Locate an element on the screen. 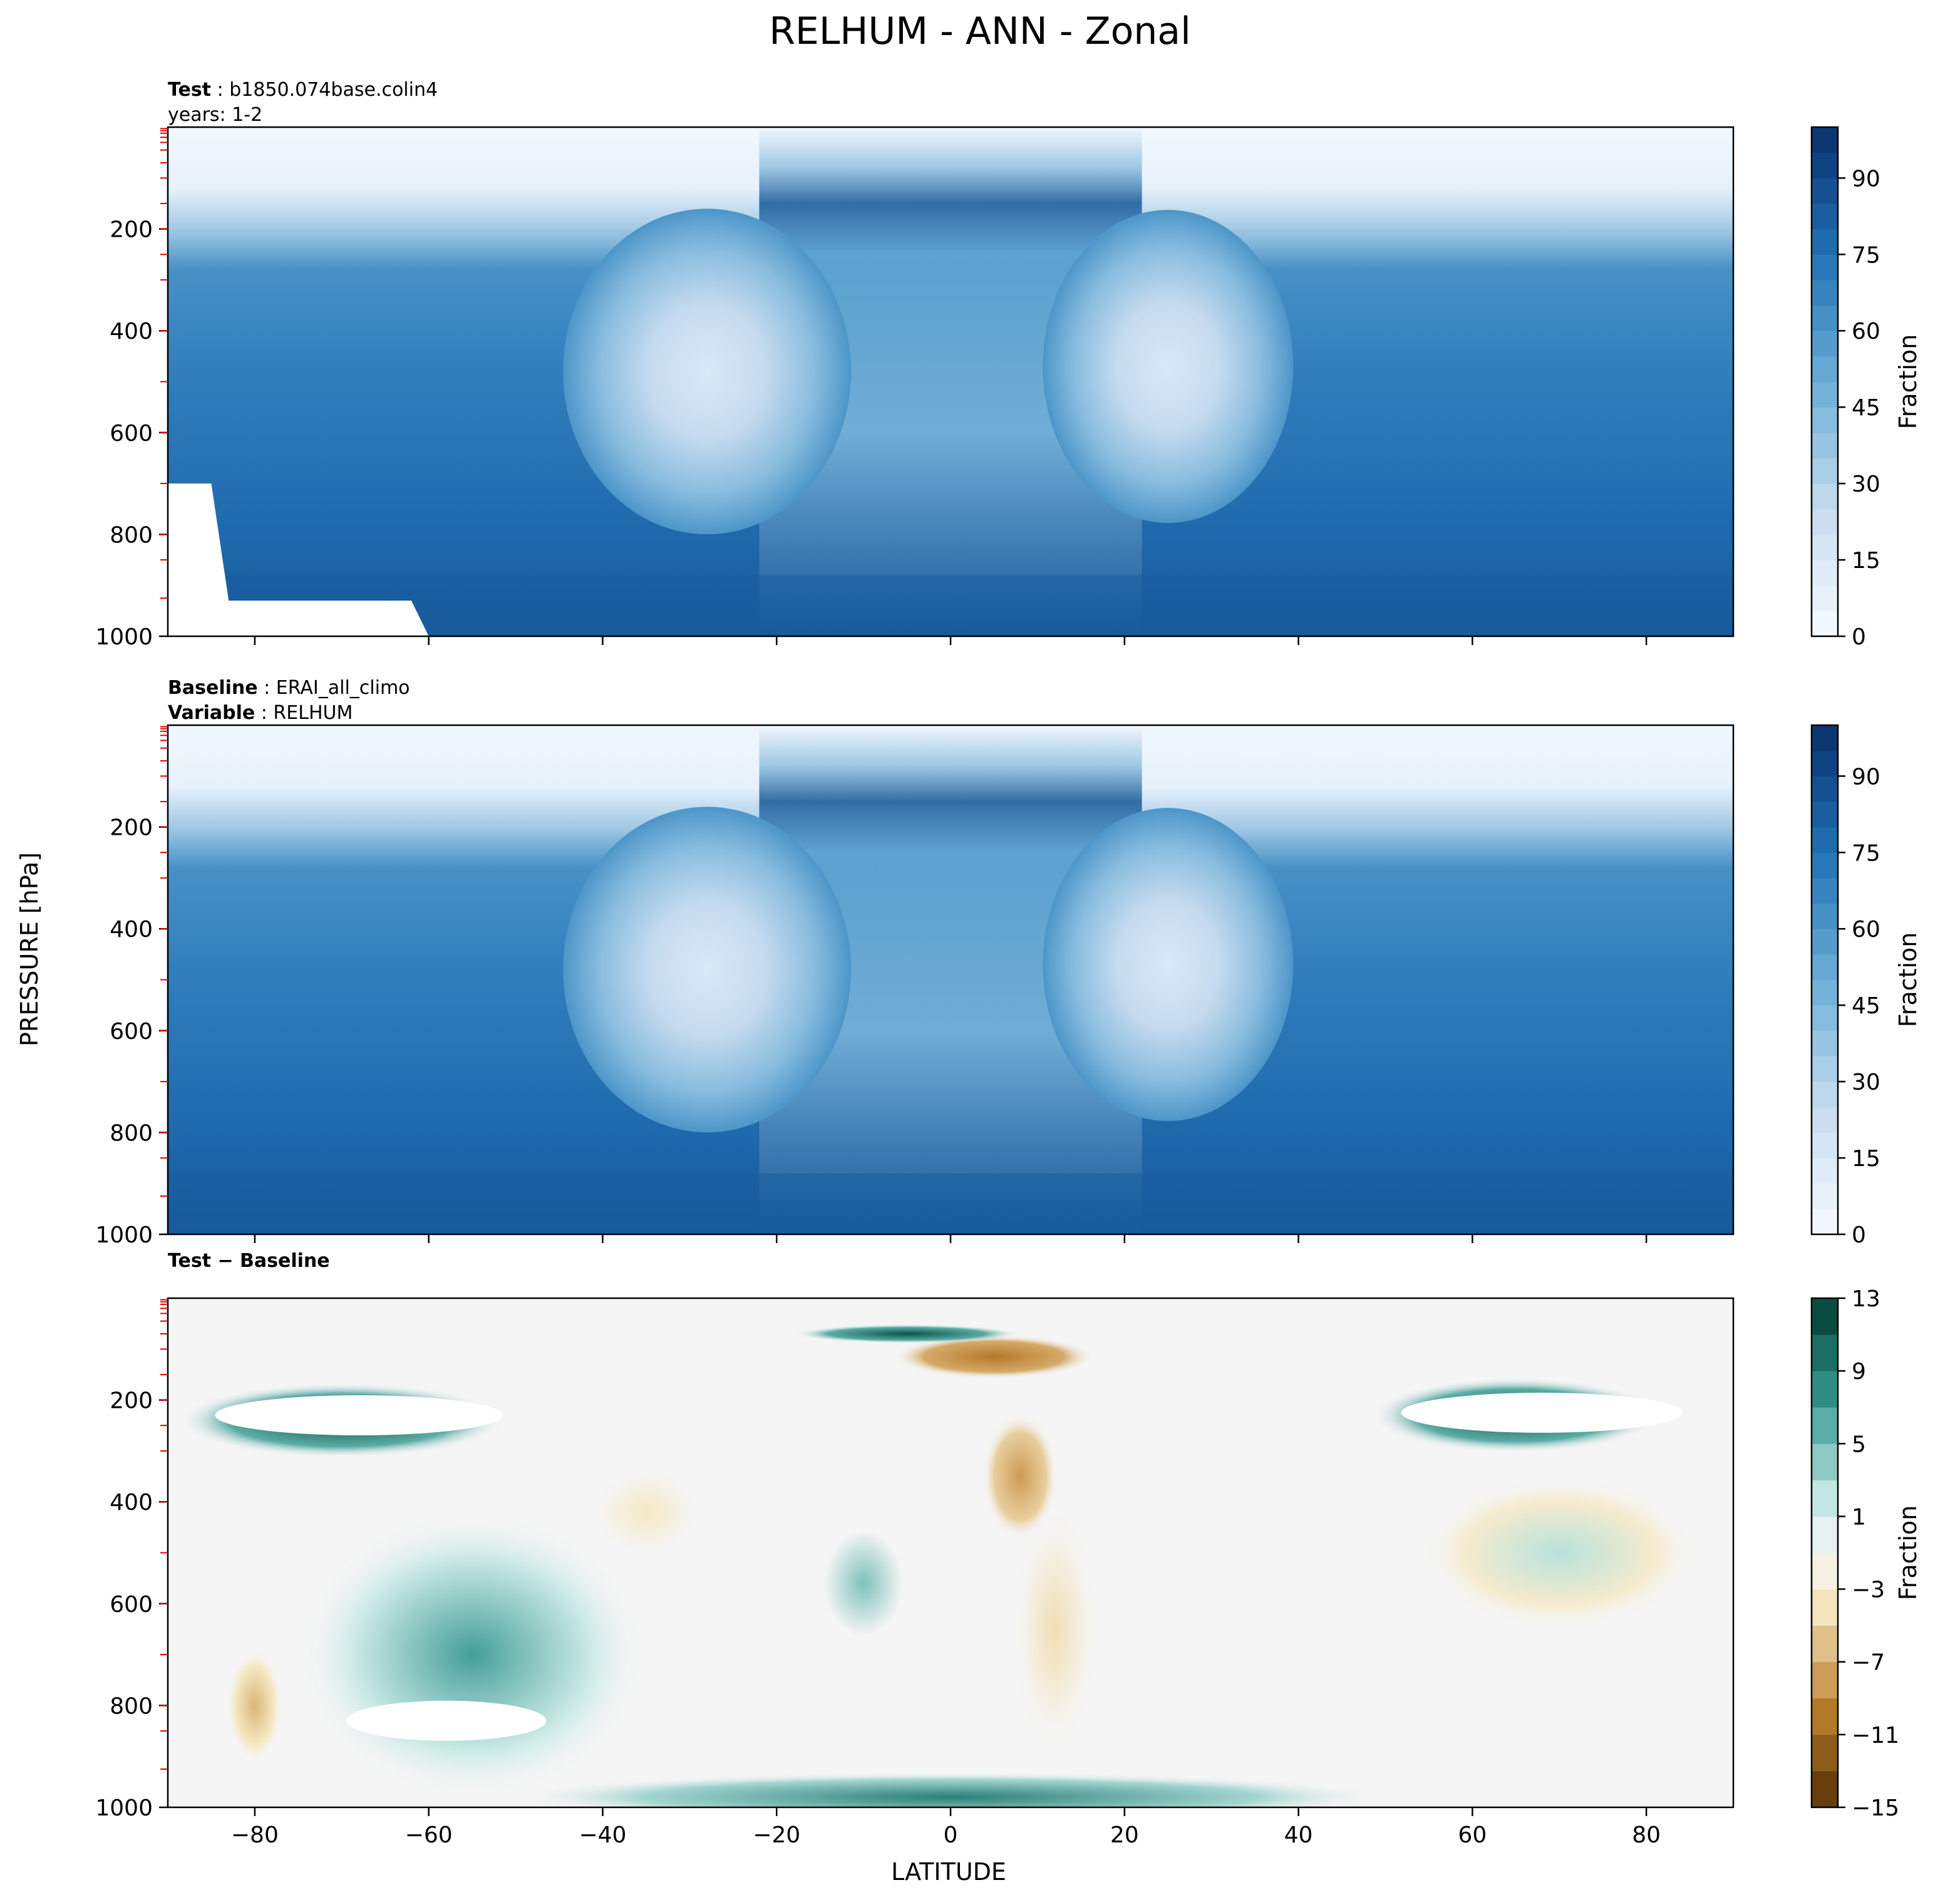  colorbar-tick-label: 90 is located at coordinates (1866, 179).